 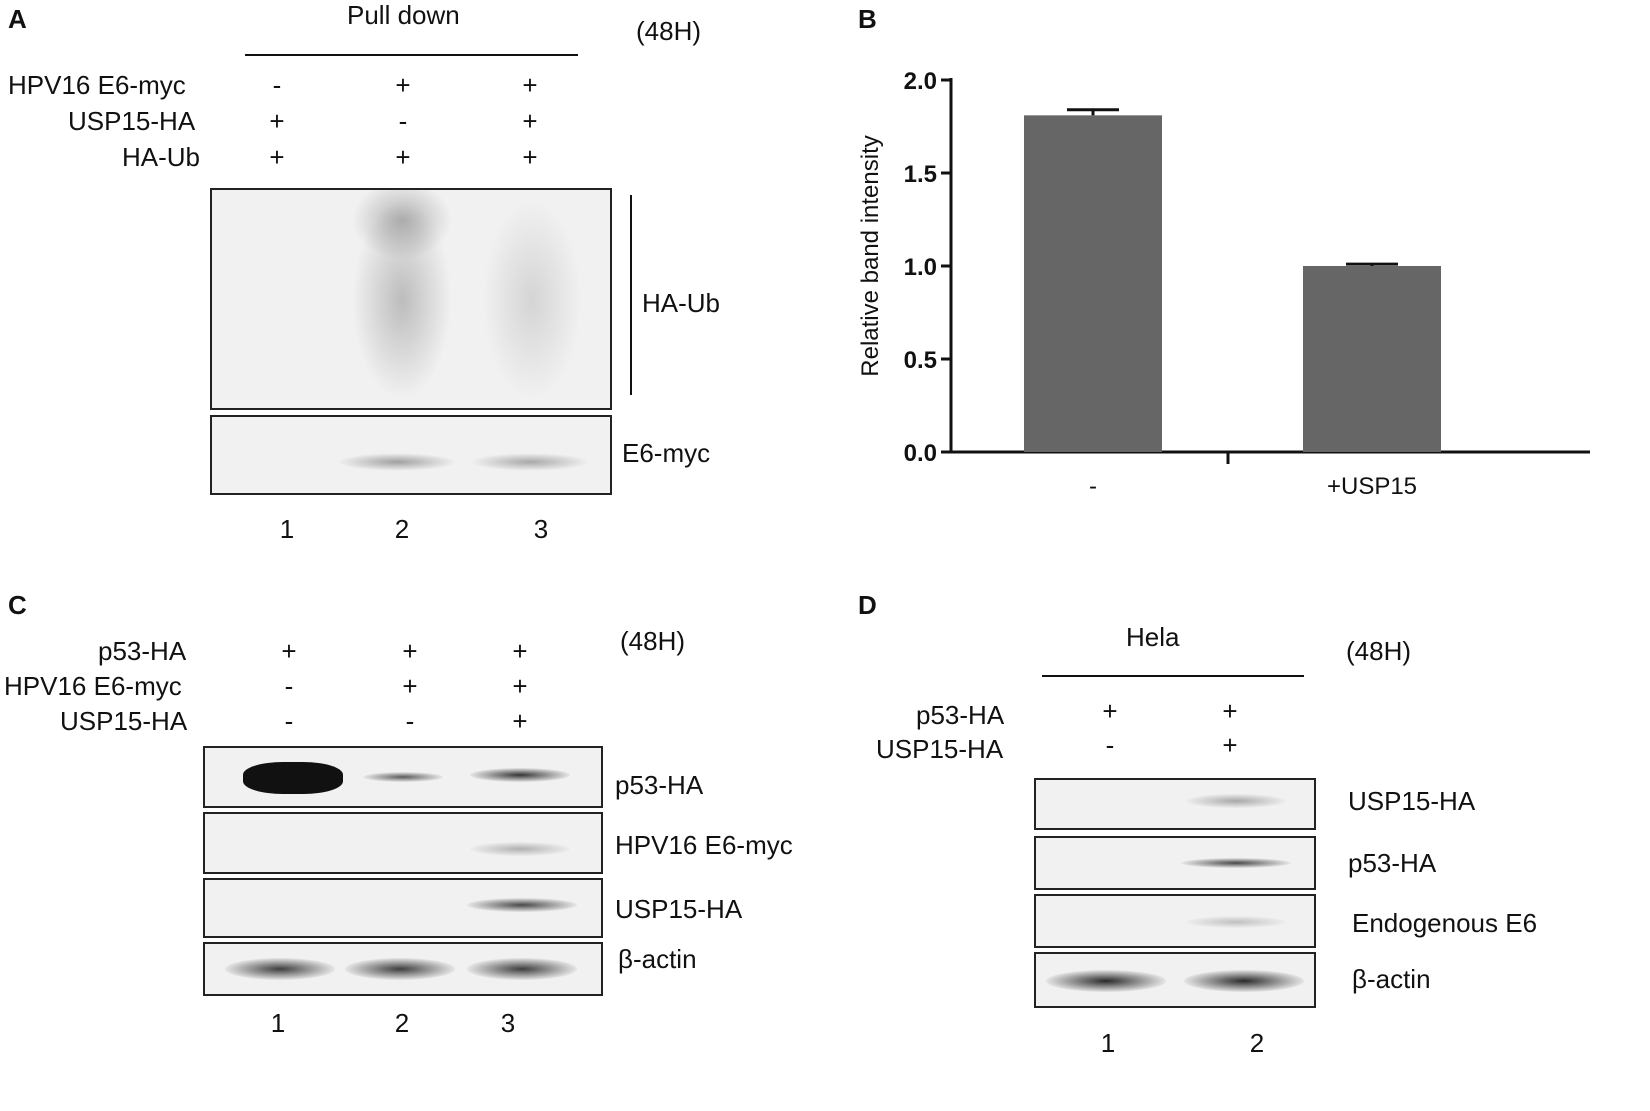 What do you see at coordinates (161, 157) in the screenshot?
I see `row-label: HA-Ub` at bounding box center [161, 157].